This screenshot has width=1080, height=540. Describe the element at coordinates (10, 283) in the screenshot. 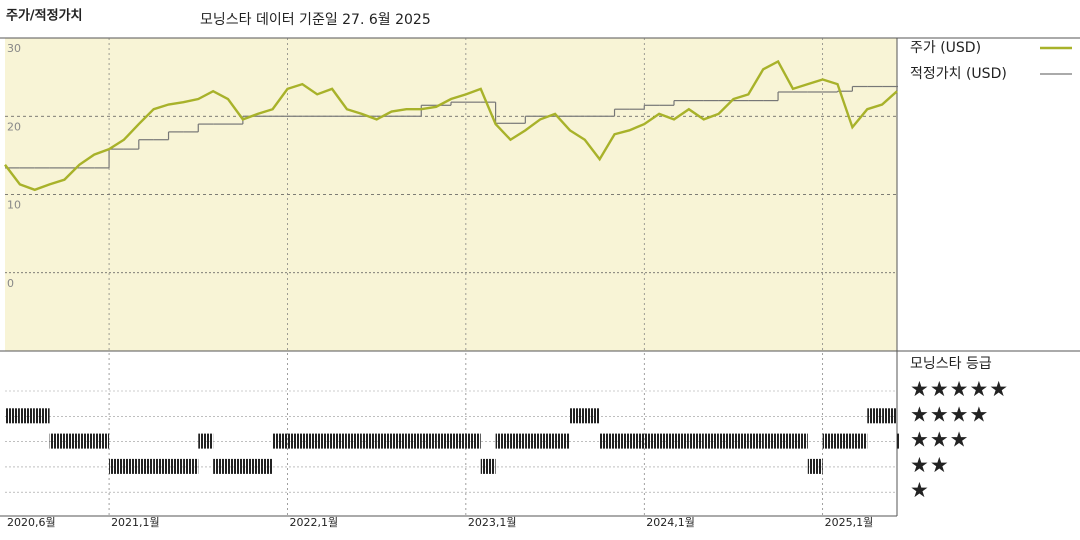

I see `y-tick-label: 0` at that location.